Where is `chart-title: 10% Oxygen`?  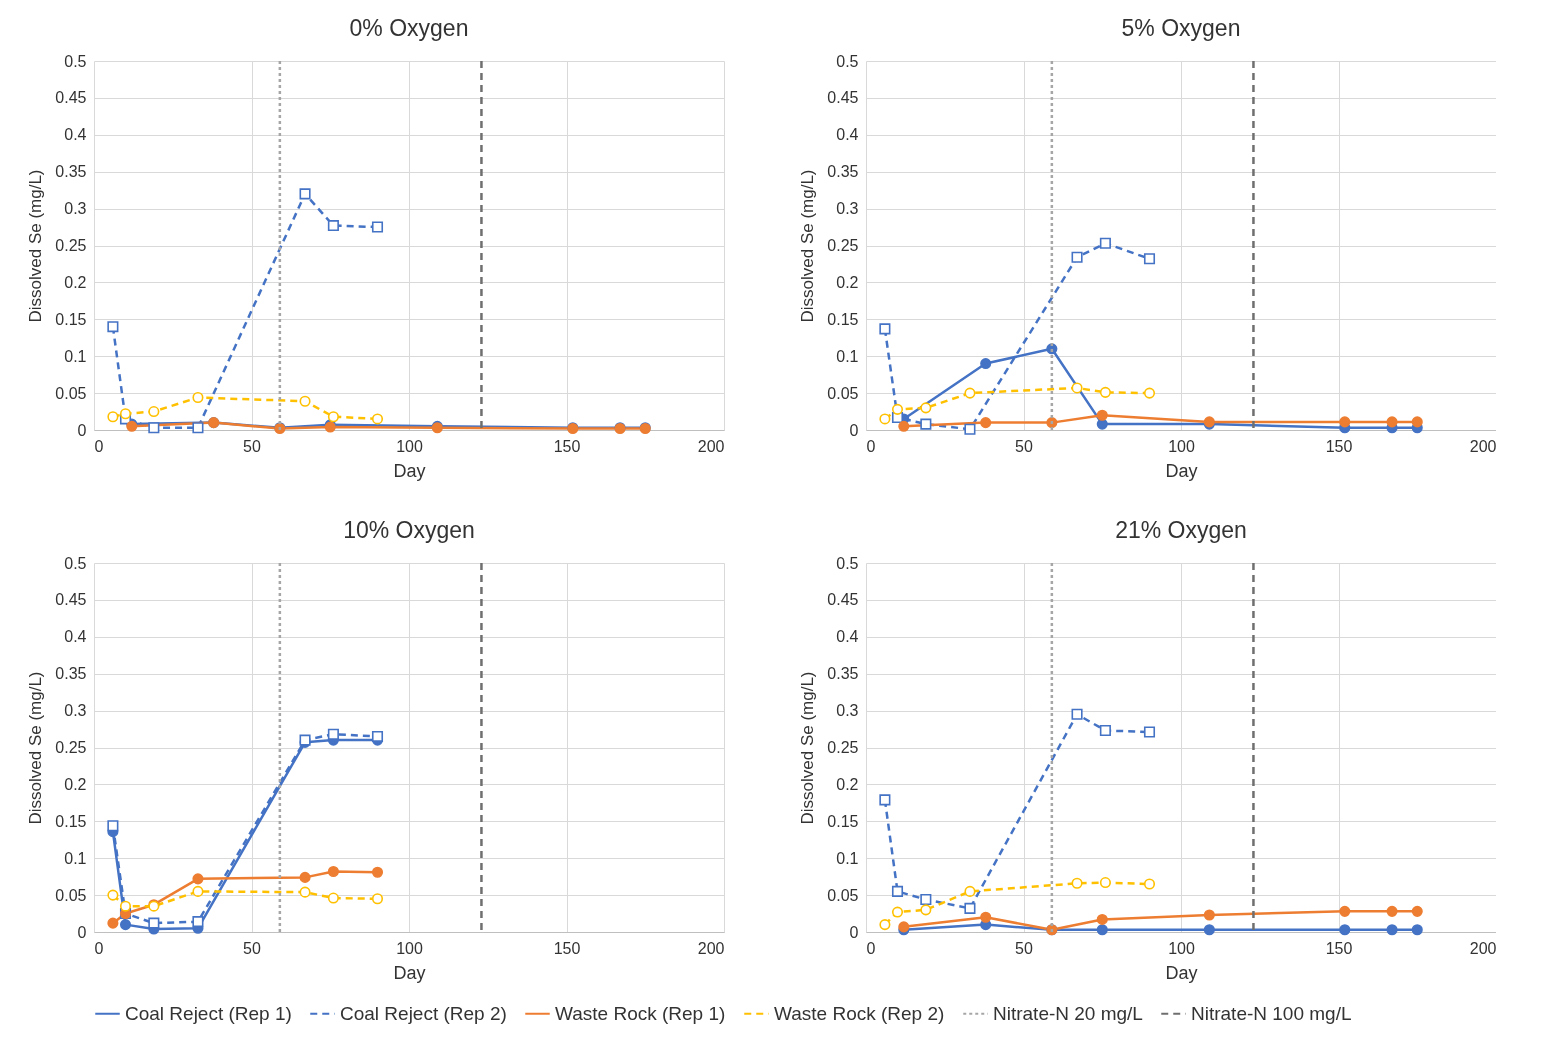 chart-title: 10% Oxygen is located at coordinates (409, 530).